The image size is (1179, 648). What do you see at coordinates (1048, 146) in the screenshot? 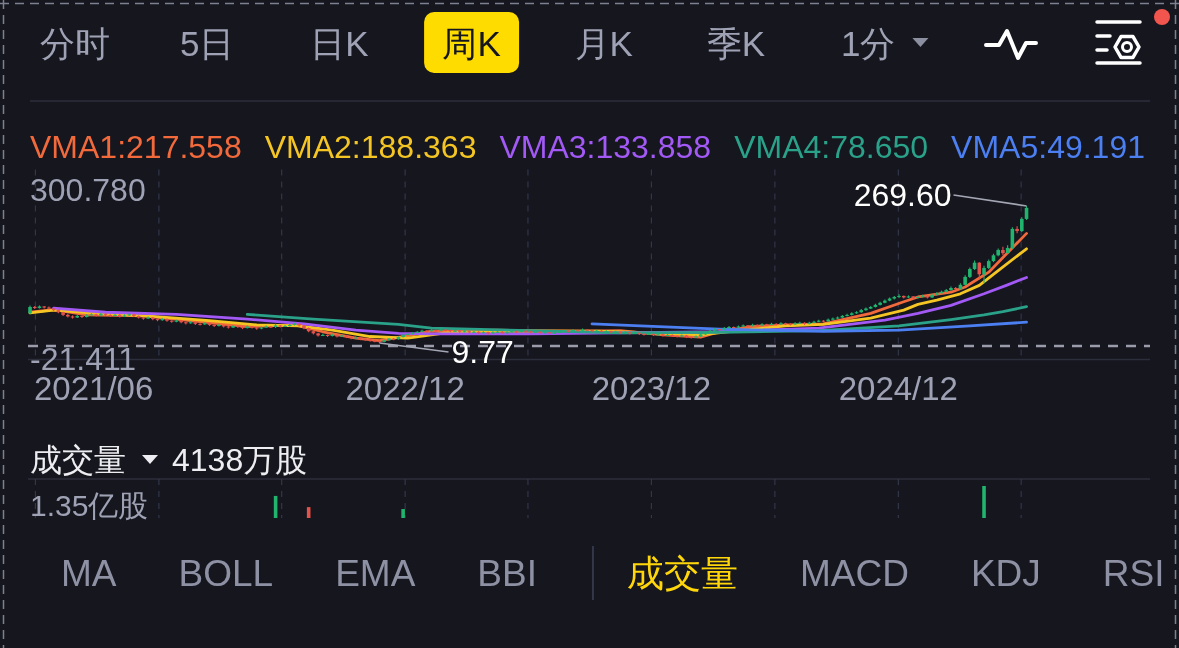
I see `text: VMA5:49.191` at bounding box center [1048, 146].